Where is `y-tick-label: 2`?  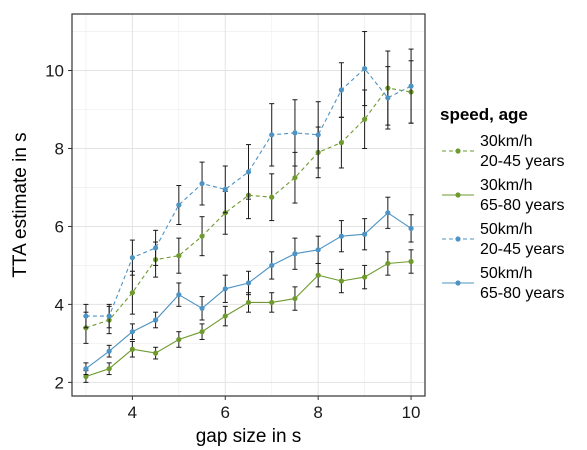
y-tick-label: 2 is located at coordinates (59, 382).